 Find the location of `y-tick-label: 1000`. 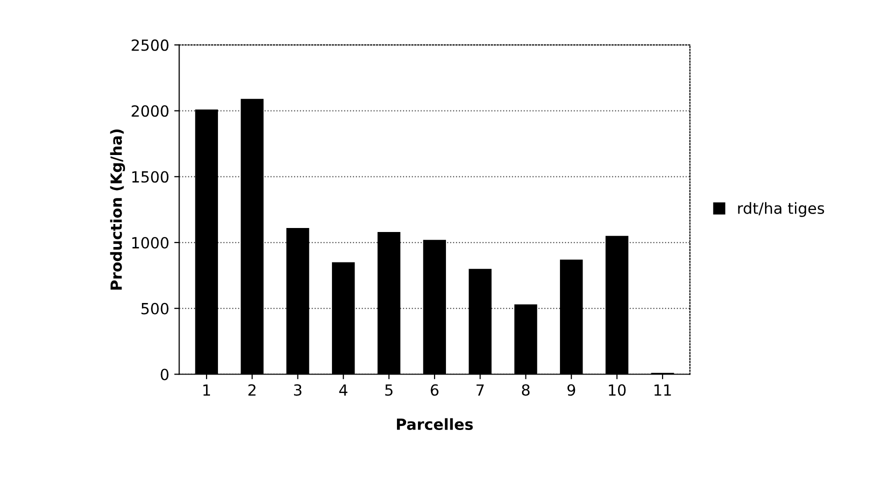

y-tick-label: 1000 is located at coordinates (150, 242).